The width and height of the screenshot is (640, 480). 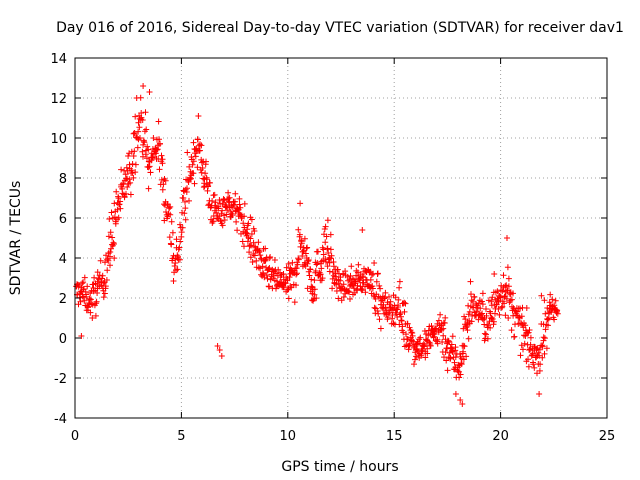 What do you see at coordinates (607, 436) in the screenshot?
I see `x-tick-label: 25` at bounding box center [607, 436].